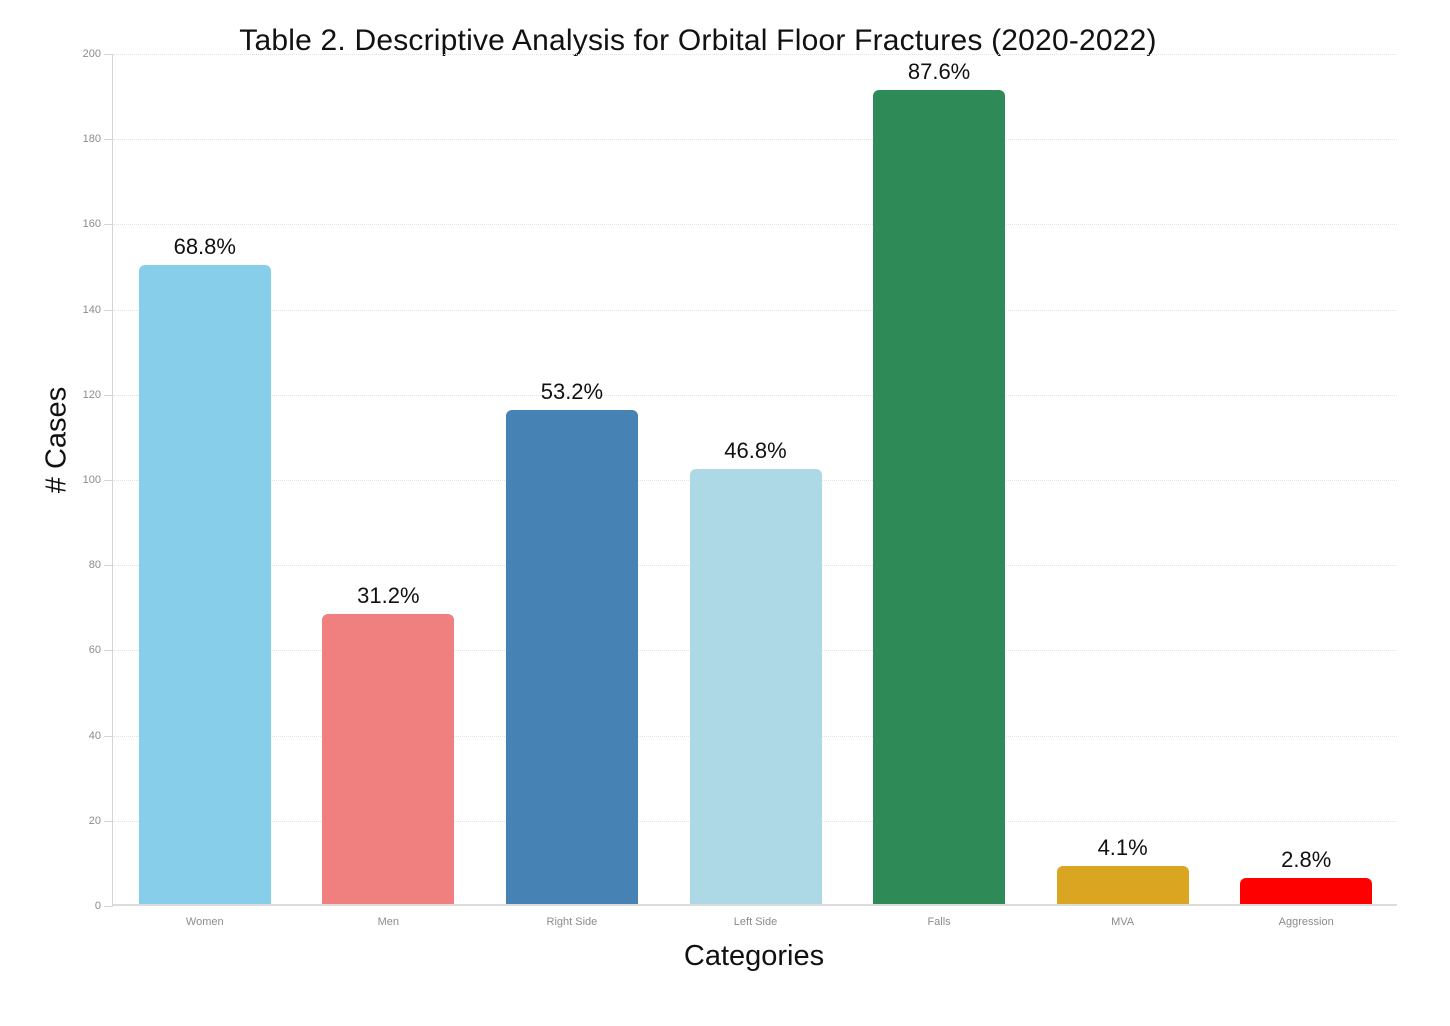  Describe the element at coordinates (204, 246) in the screenshot. I see `bar-value-label-women: 68.8%` at that location.